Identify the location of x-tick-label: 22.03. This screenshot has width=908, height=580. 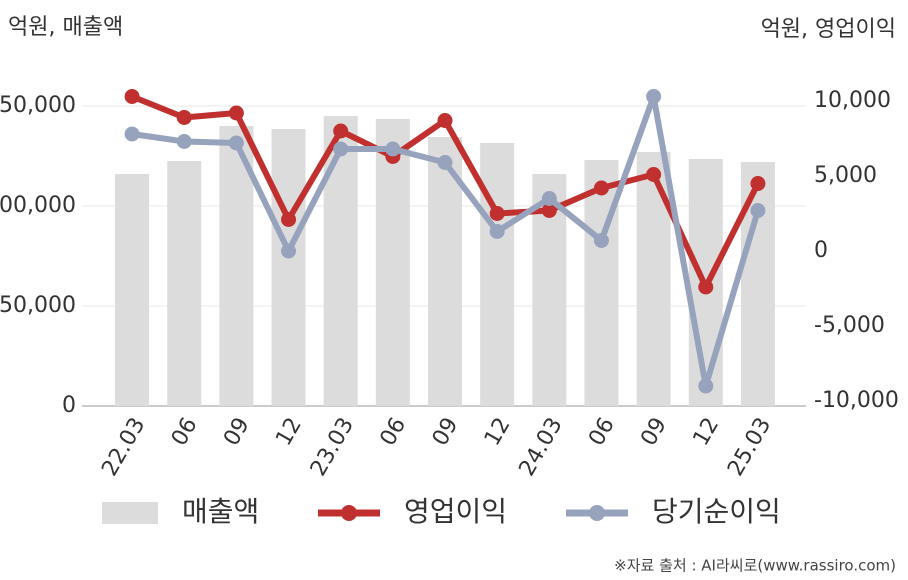
(123, 447).